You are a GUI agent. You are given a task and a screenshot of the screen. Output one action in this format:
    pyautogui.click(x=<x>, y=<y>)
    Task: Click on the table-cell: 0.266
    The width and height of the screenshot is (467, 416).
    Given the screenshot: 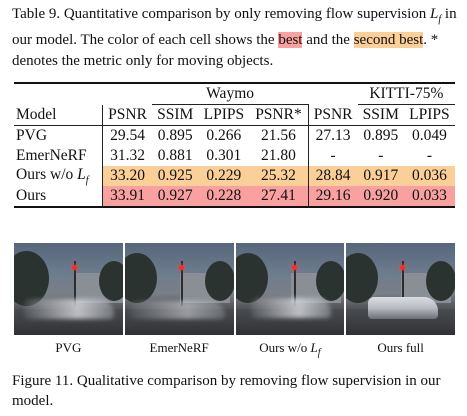 What is the action you would take?
    pyautogui.click(x=224, y=135)
    